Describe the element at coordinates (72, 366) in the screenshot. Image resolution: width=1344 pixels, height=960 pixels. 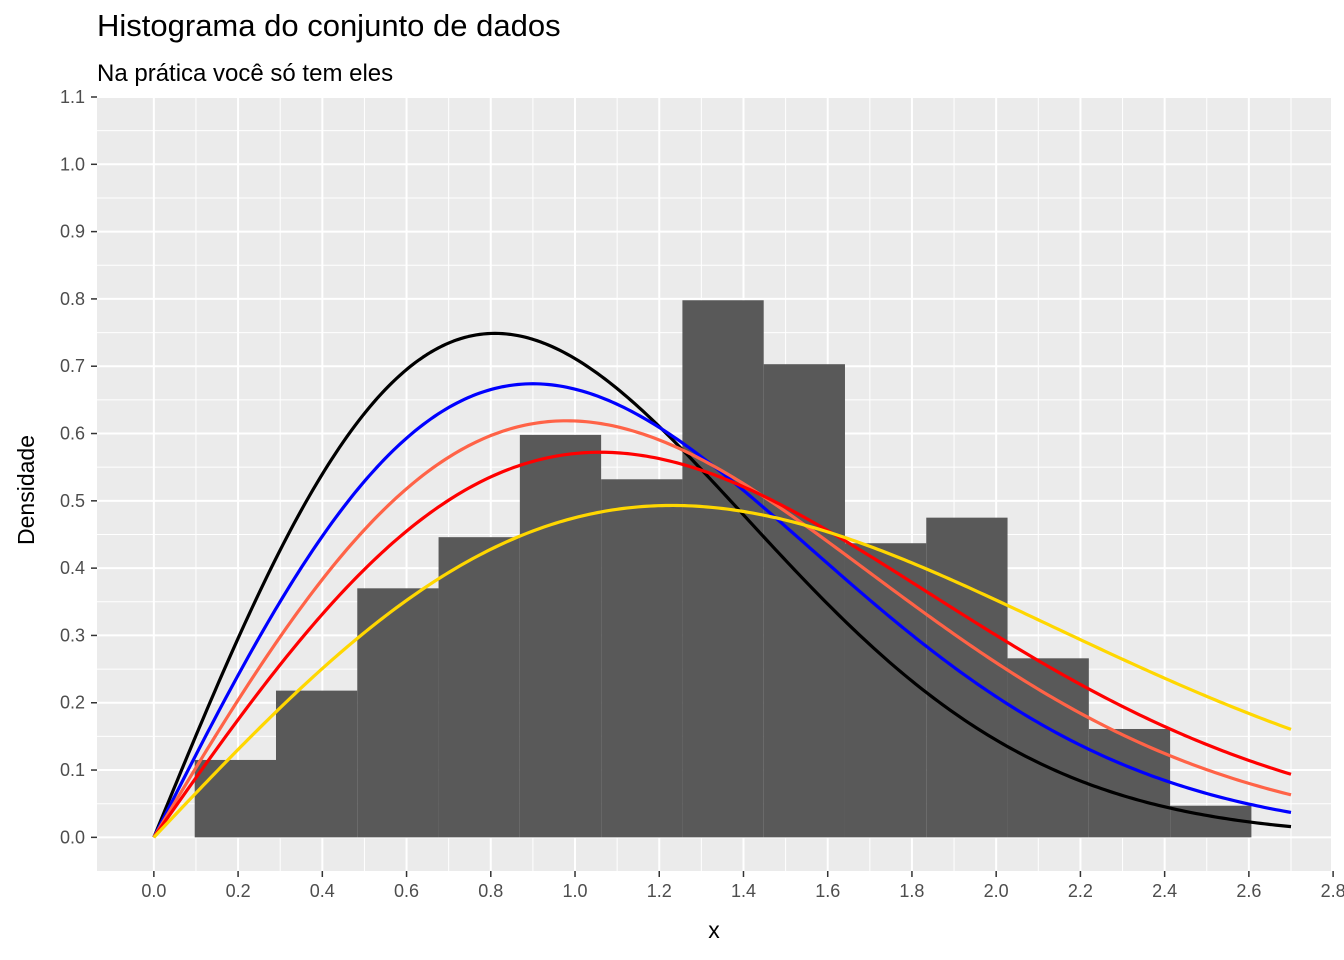
I see `y-tick-label: 0.7` at that location.